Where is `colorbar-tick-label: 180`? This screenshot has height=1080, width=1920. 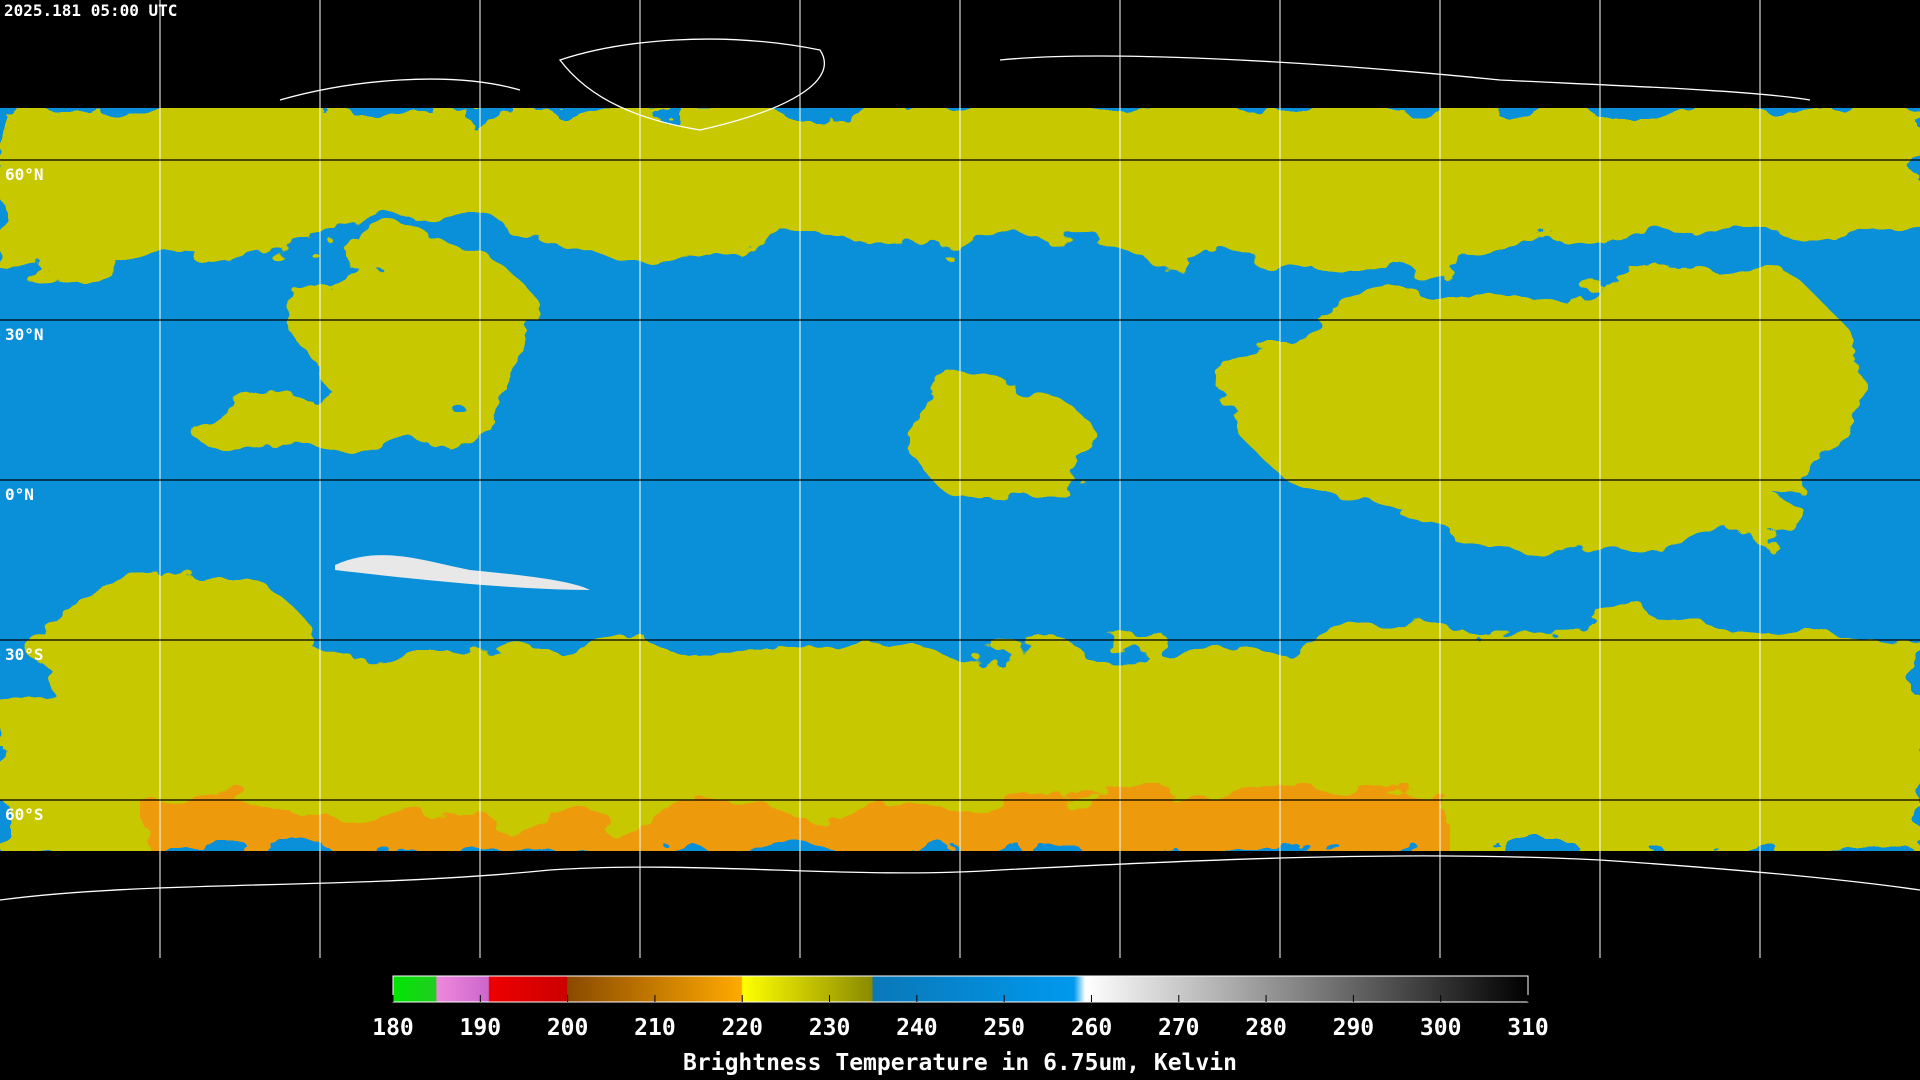 colorbar-tick-label: 180 is located at coordinates (393, 1028).